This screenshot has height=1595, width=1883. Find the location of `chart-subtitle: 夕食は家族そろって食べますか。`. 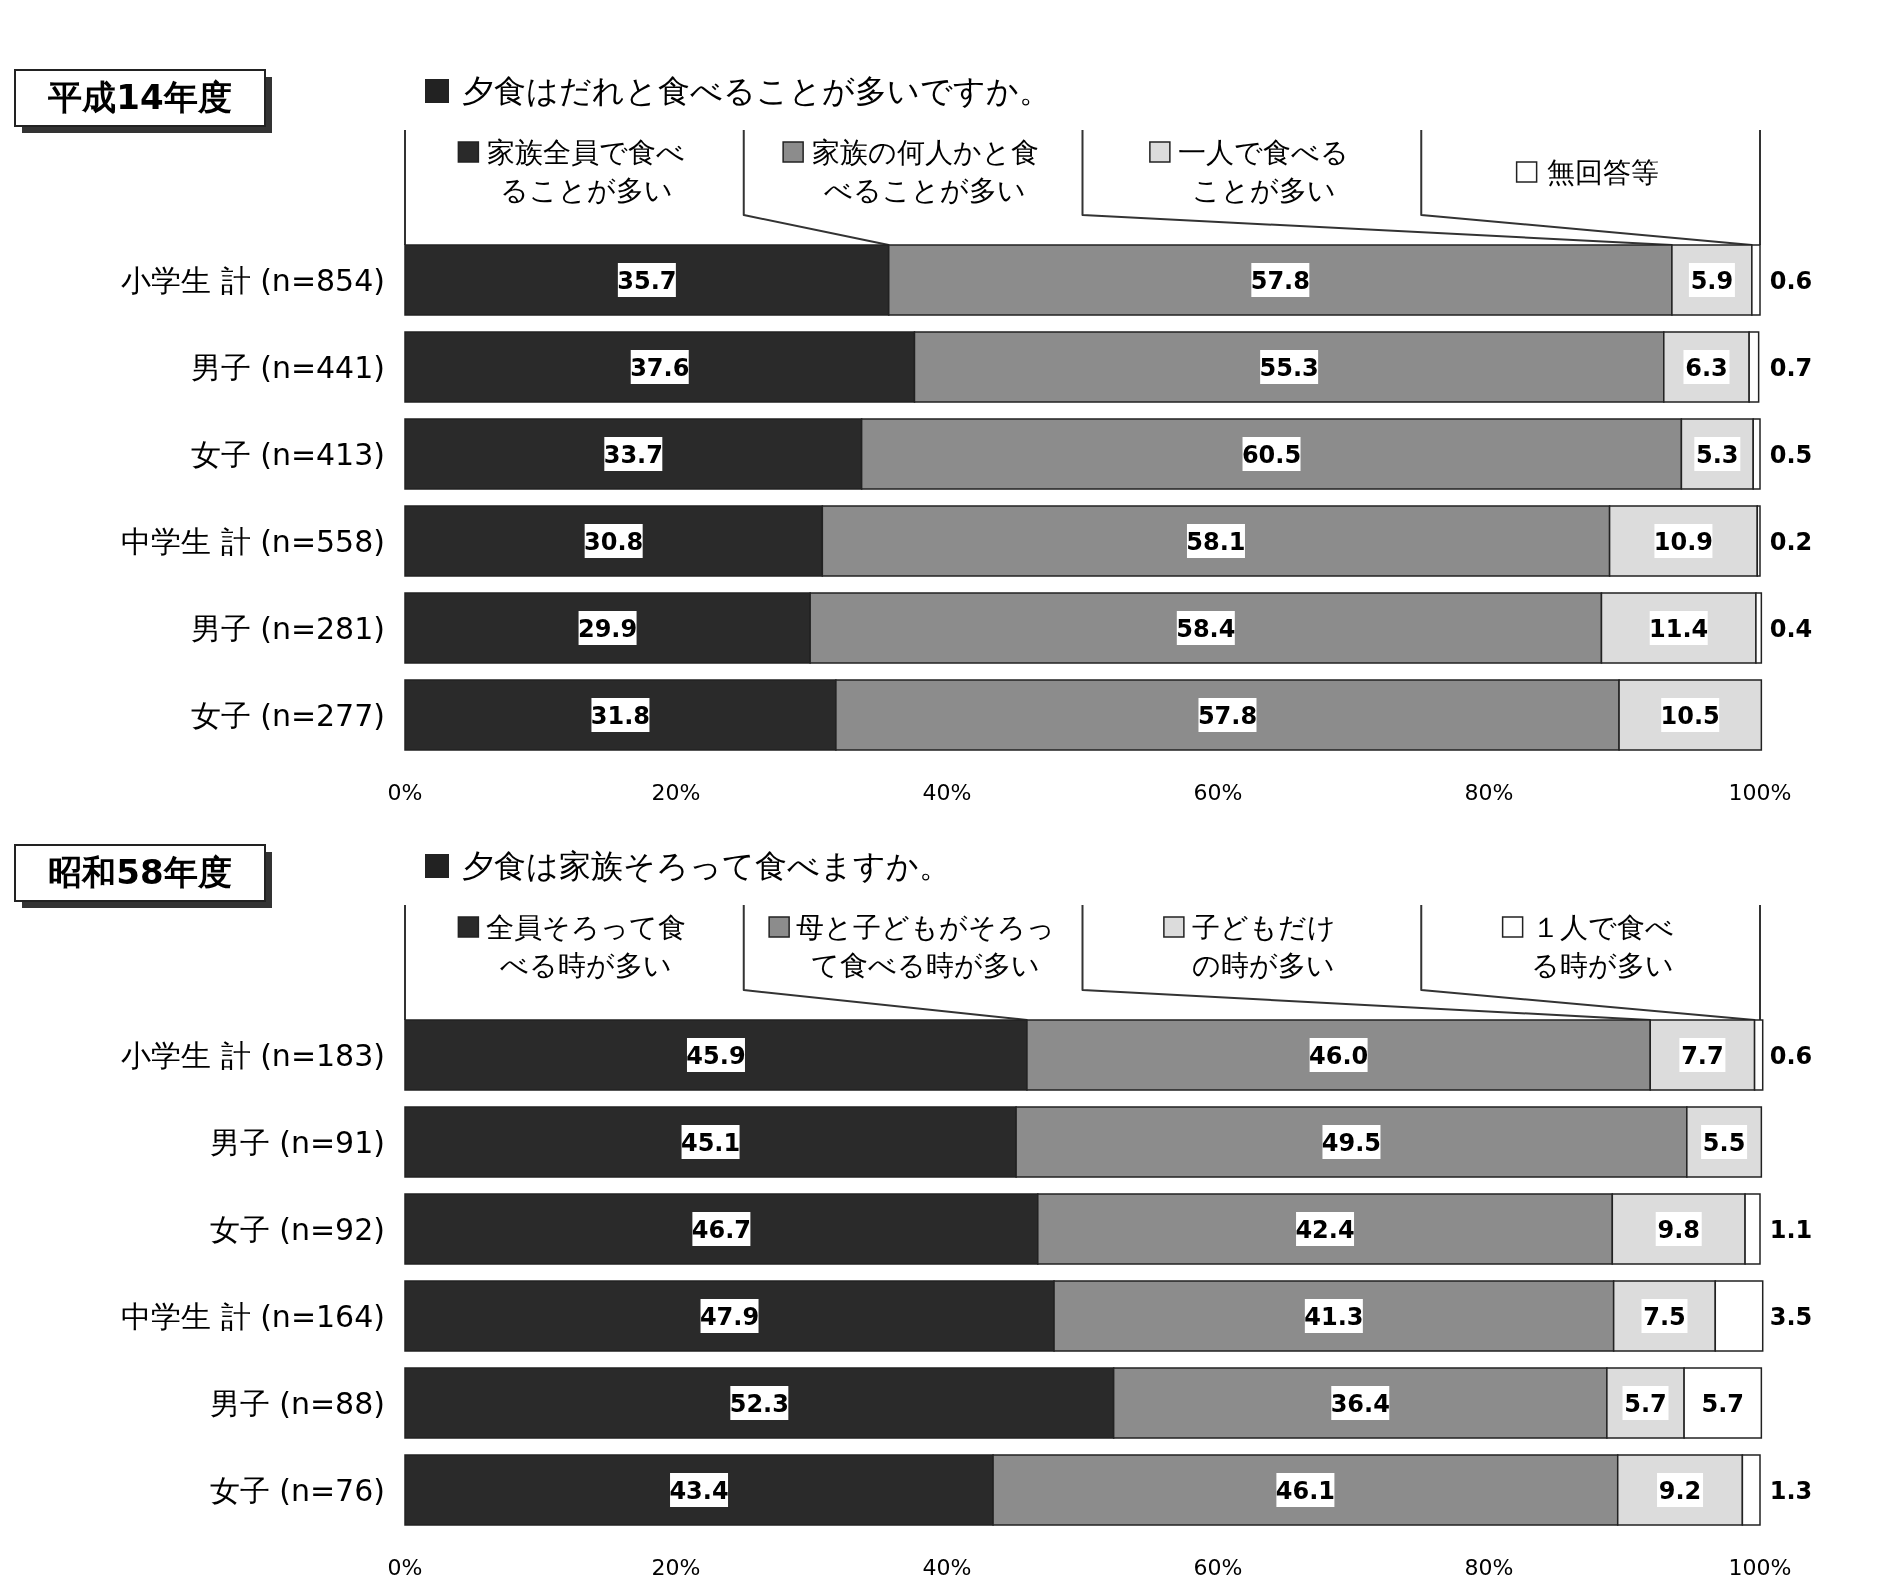

chart-subtitle: 夕食は家族そろって食べますか。 is located at coordinates (706, 866).